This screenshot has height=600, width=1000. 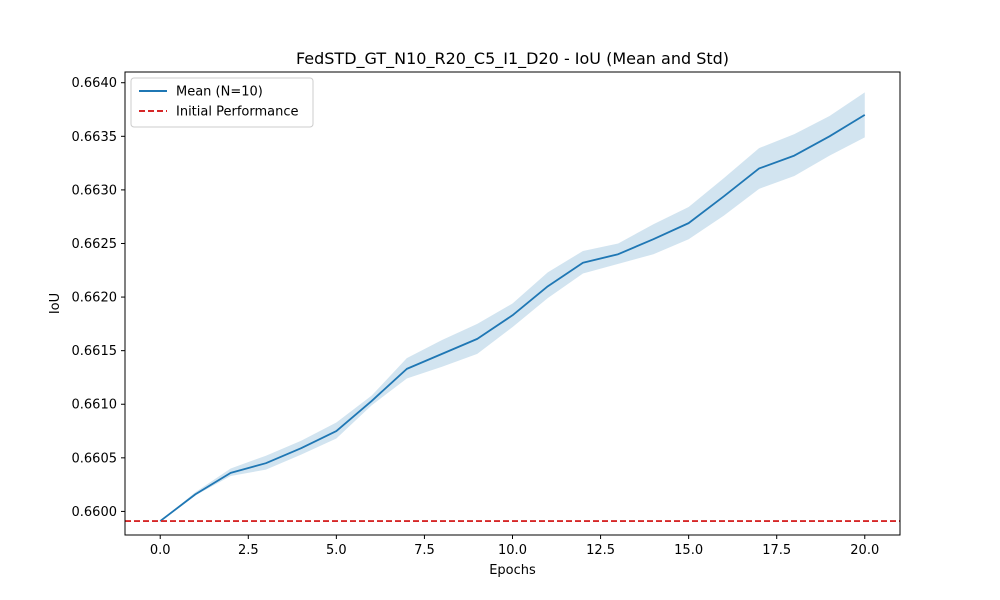 What do you see at coordinates (237, 112) in the screenshot?
I see `legend-label-initial: Initial Performance` at bounding box center [237, 112].